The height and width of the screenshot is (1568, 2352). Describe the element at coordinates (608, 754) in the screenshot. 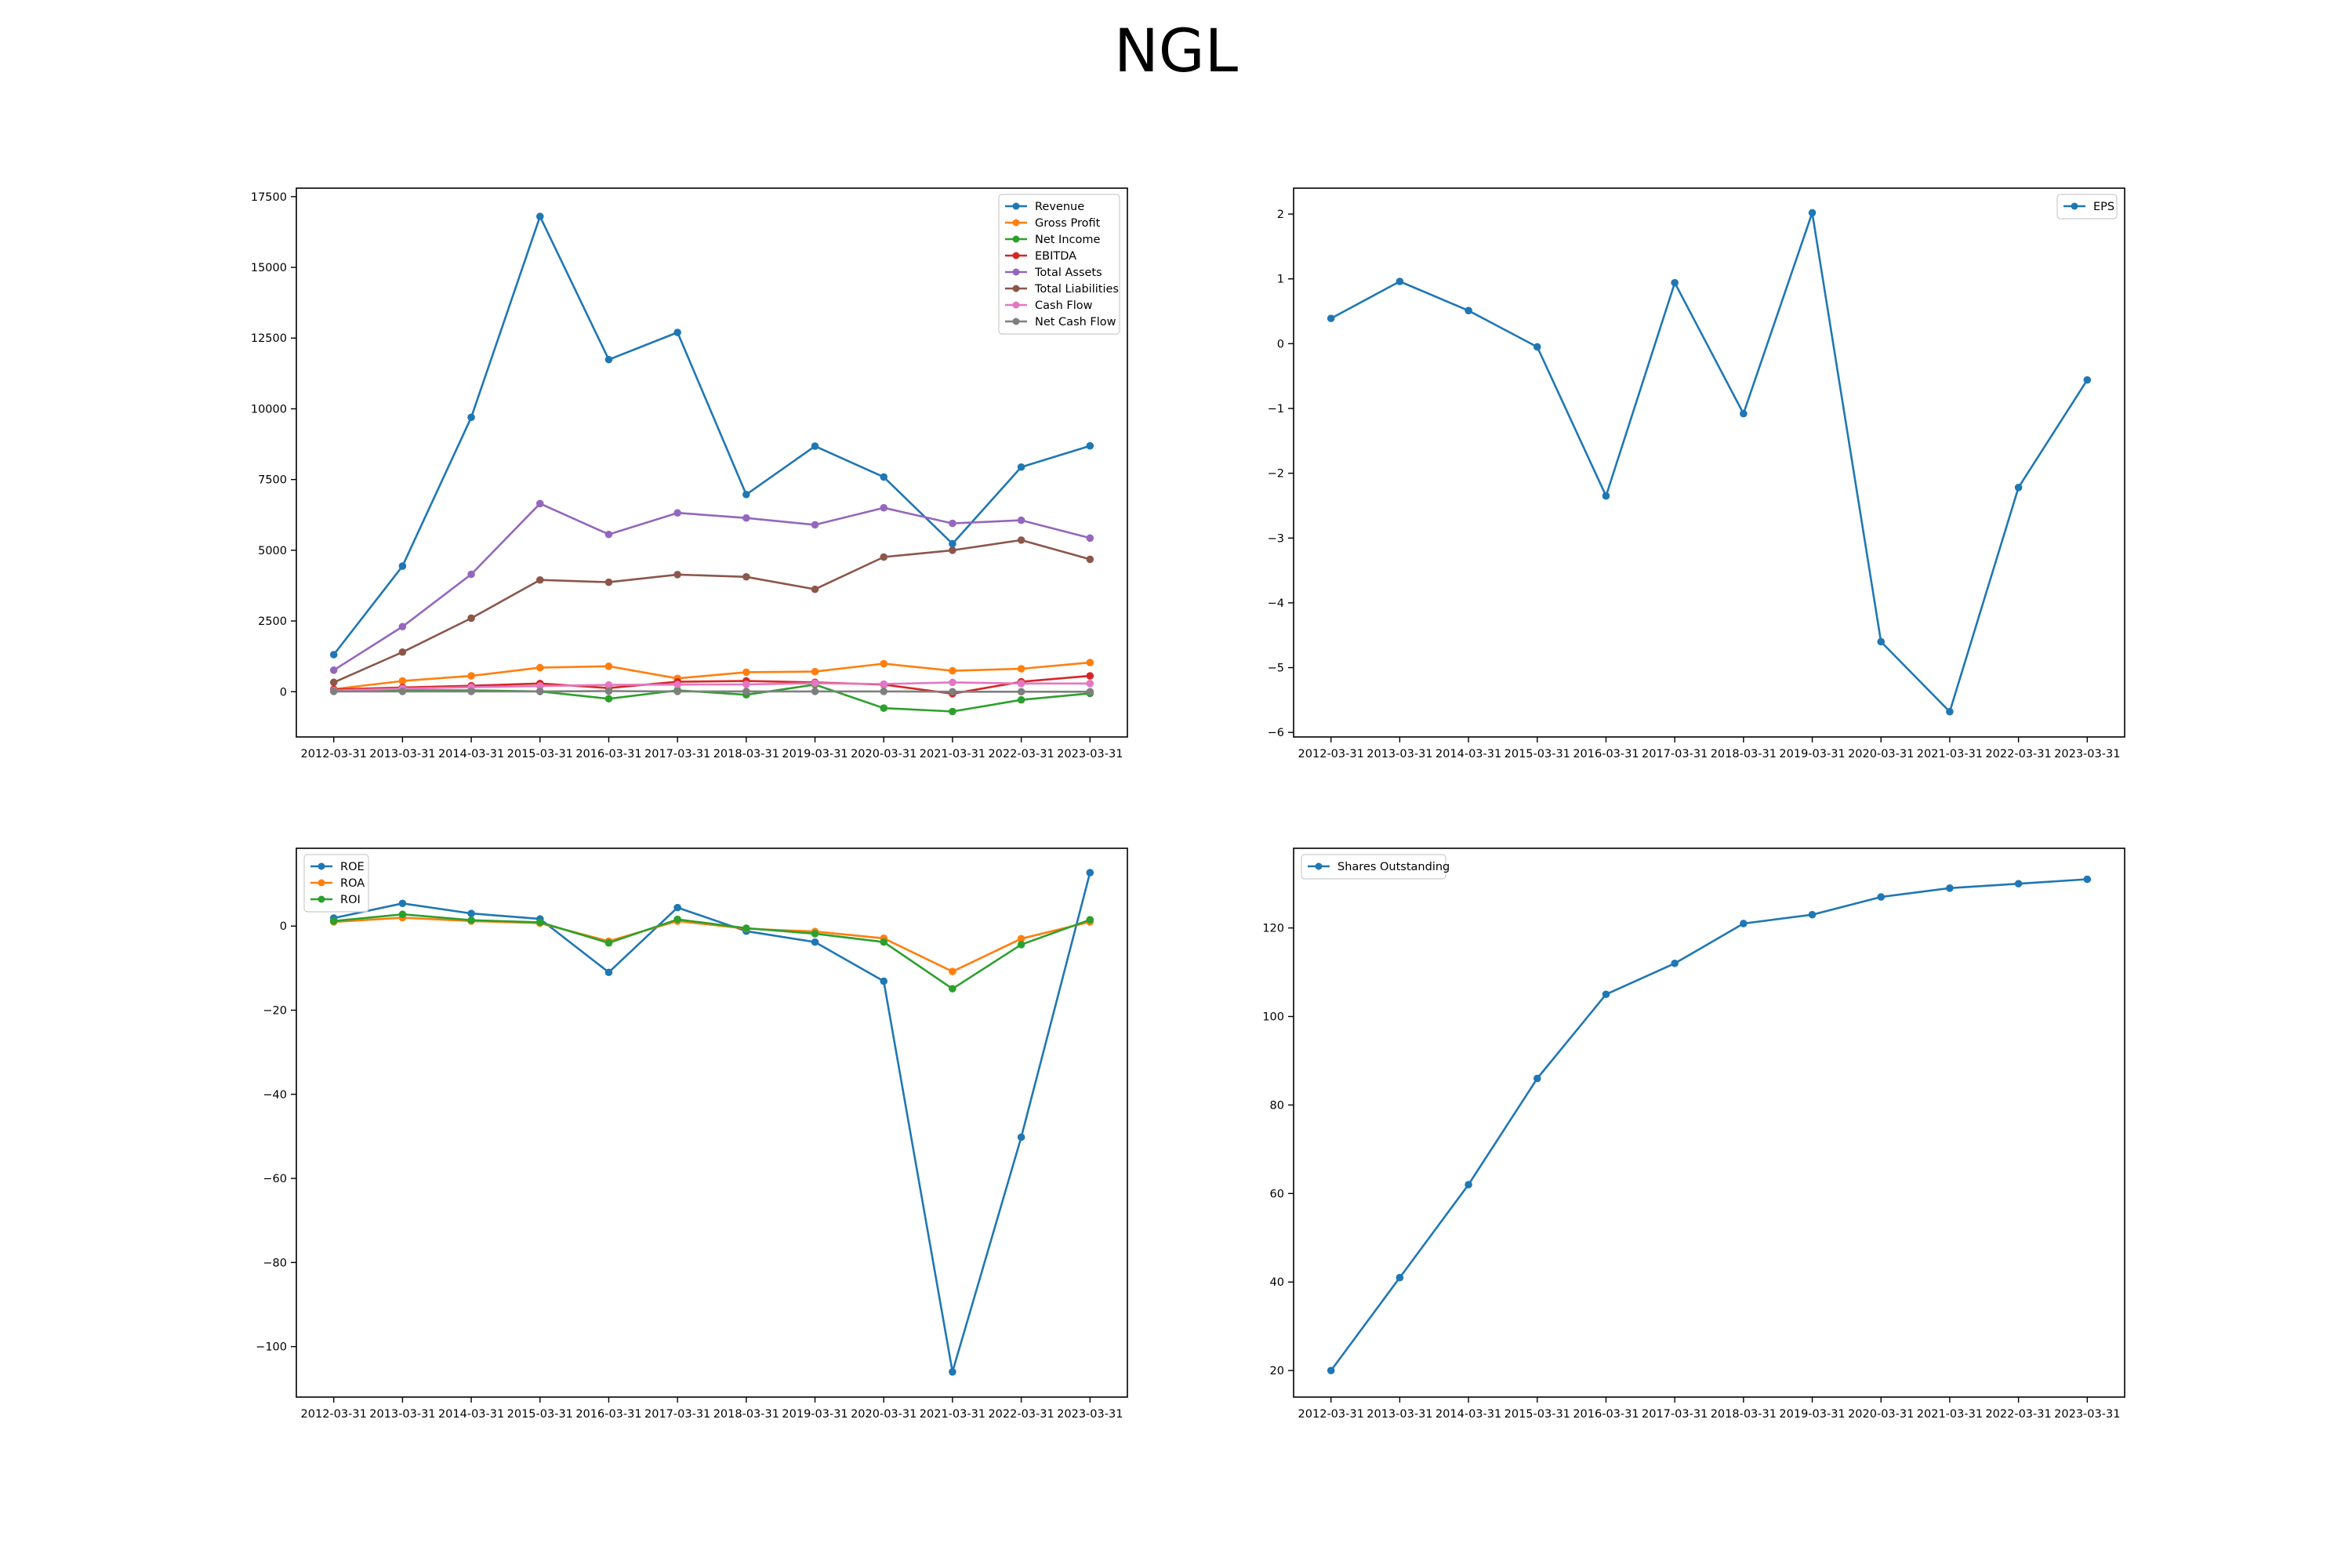

I see `x-tick-label: 2016-03-31` at that location.